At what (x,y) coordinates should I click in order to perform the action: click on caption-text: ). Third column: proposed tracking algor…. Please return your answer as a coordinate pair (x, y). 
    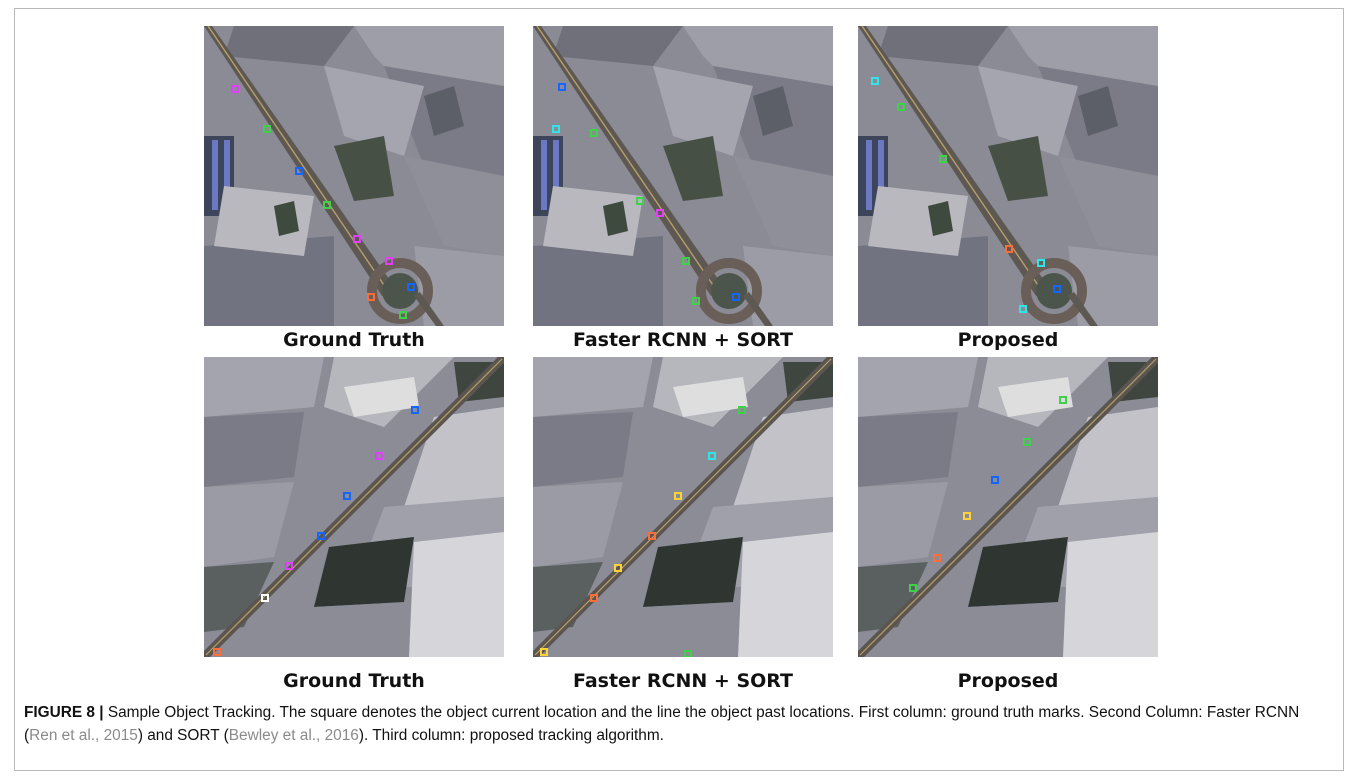
    Looking at the image, I should click on (511, 735).